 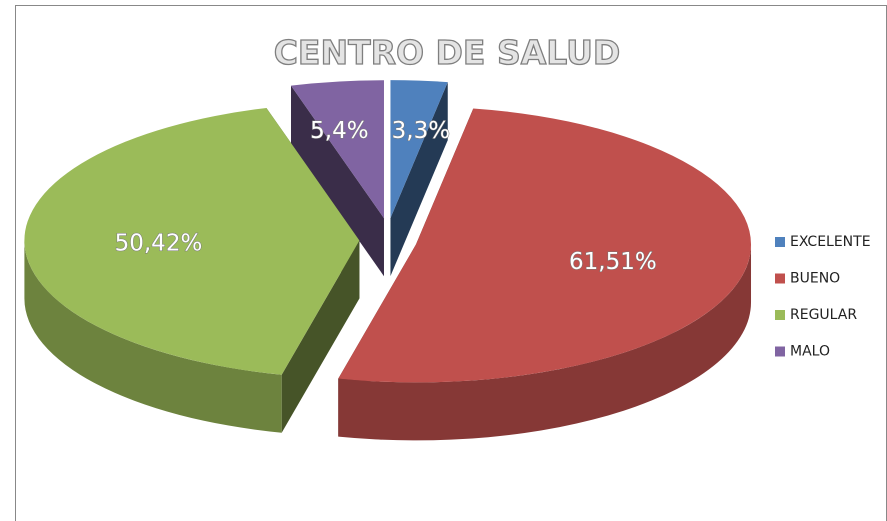 I want to click on legend-label: BUENO, so click(x=815, y=279).